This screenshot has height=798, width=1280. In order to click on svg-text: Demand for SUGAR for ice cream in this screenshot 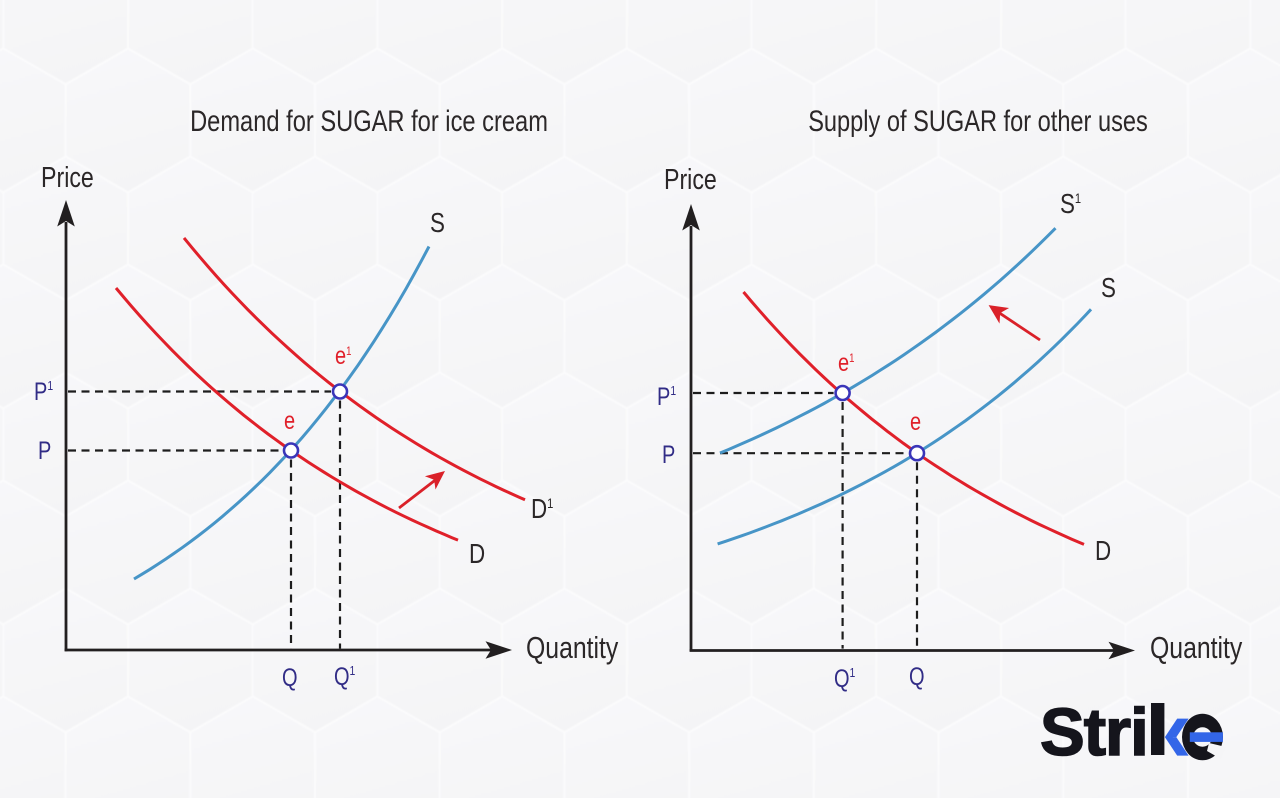, I will do `click(369, 120)`.